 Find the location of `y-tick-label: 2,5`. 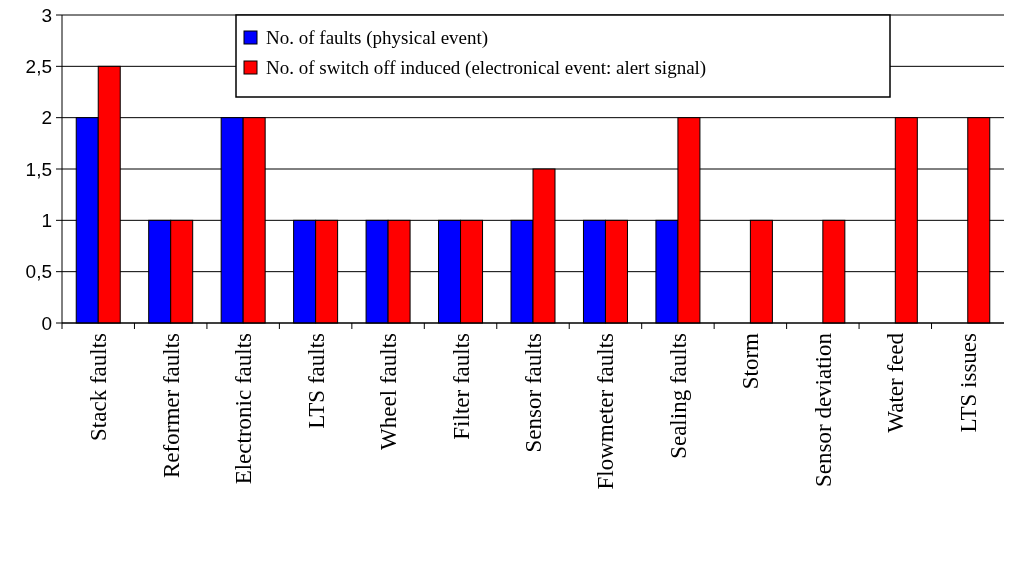

y-tick-label: 2,5 is located at coordinates (38, 66).